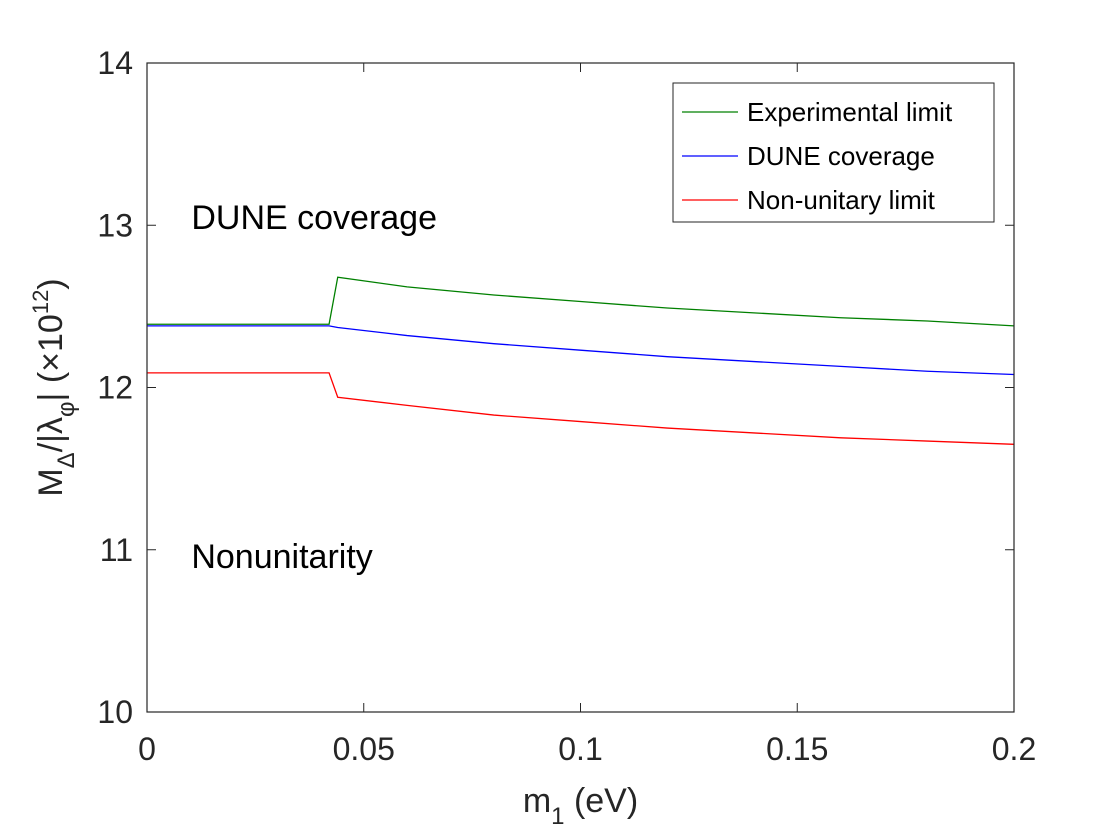 Image resolution: width=1120 pixels, height=840 pixels. I want to click on x-axis-label-sub: 1, so click(557, 816).